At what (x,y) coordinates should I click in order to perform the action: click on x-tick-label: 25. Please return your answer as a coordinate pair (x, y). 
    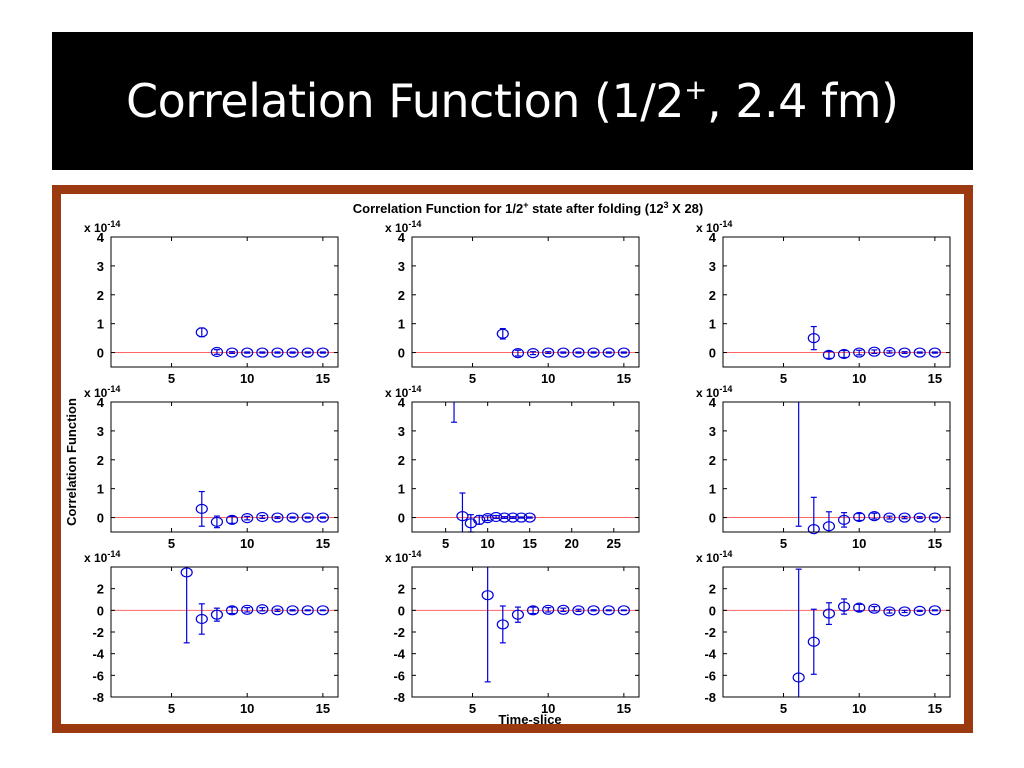
    Looking at the image, I should click on (614, 543).